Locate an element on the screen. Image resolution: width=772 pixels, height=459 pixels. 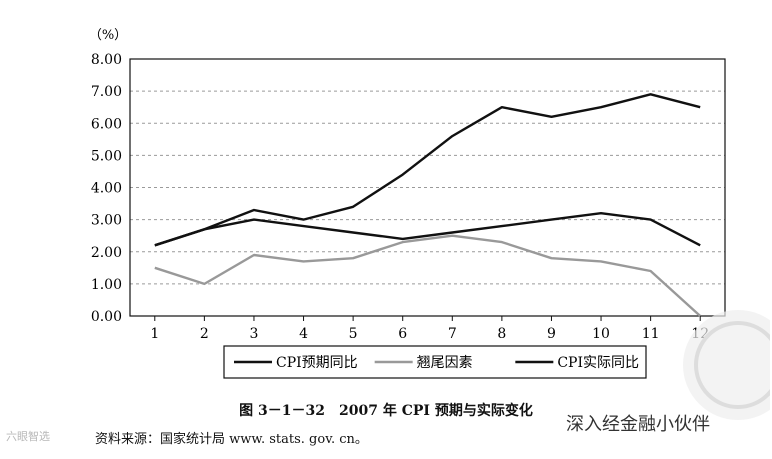
y-tick-label: 0.00 is located at coordinates (106, 317).